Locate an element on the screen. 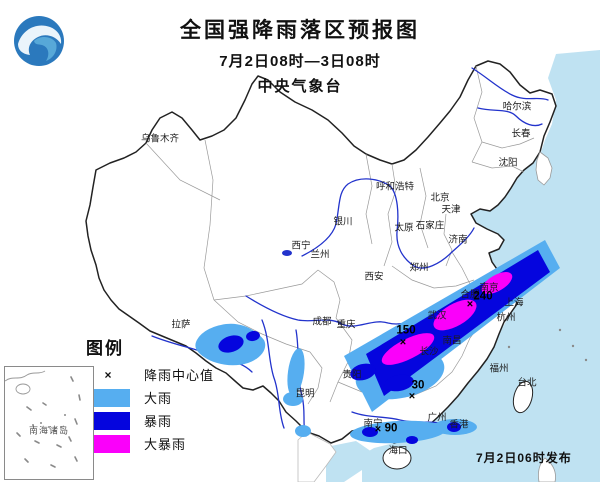 This screenshot has height=482, width=600. islands is located at coordinates (485, 399).